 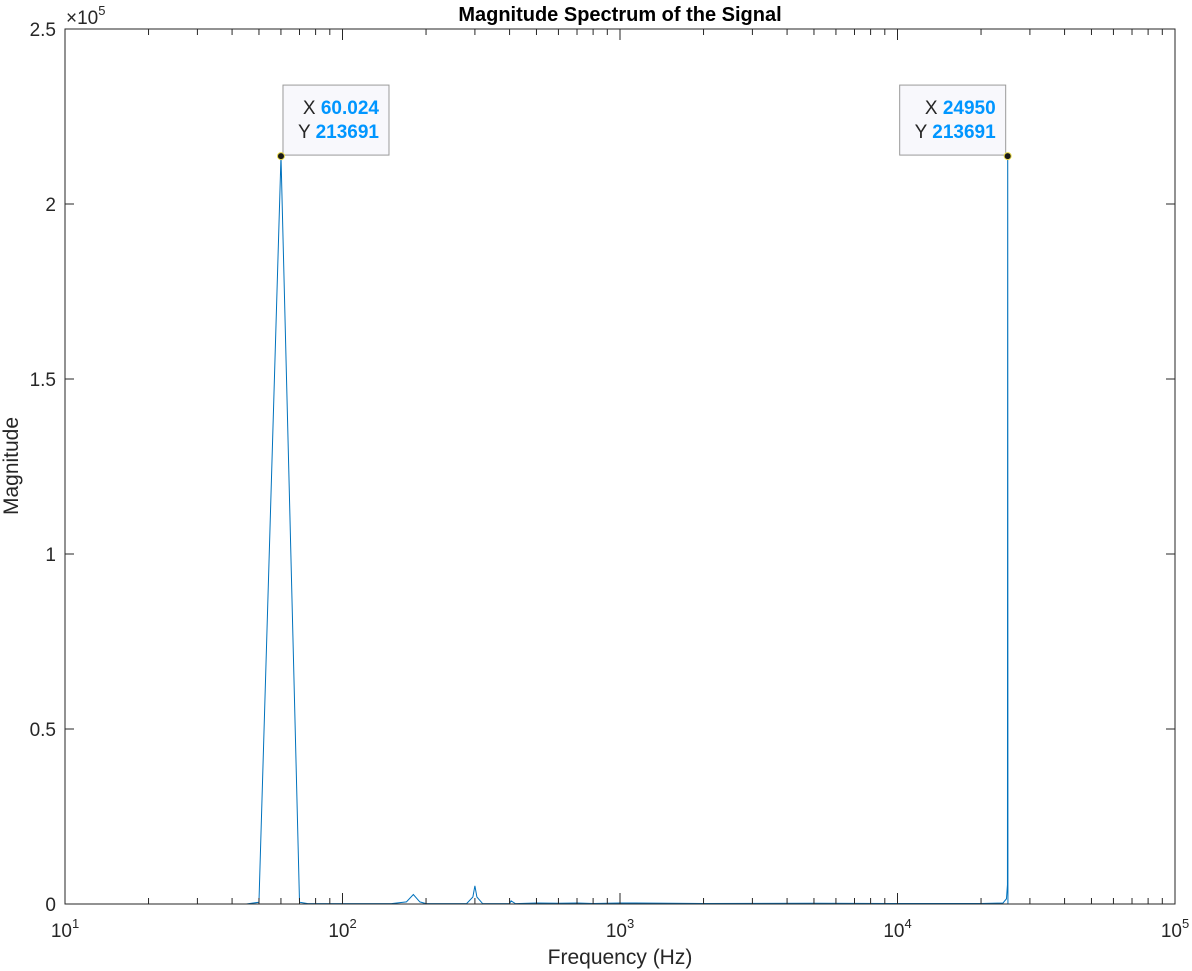 What do you see at coordinates (43, 380) in the screenshot?
I see `y-tick-label: 1.5` at bounding box center [43, 380].